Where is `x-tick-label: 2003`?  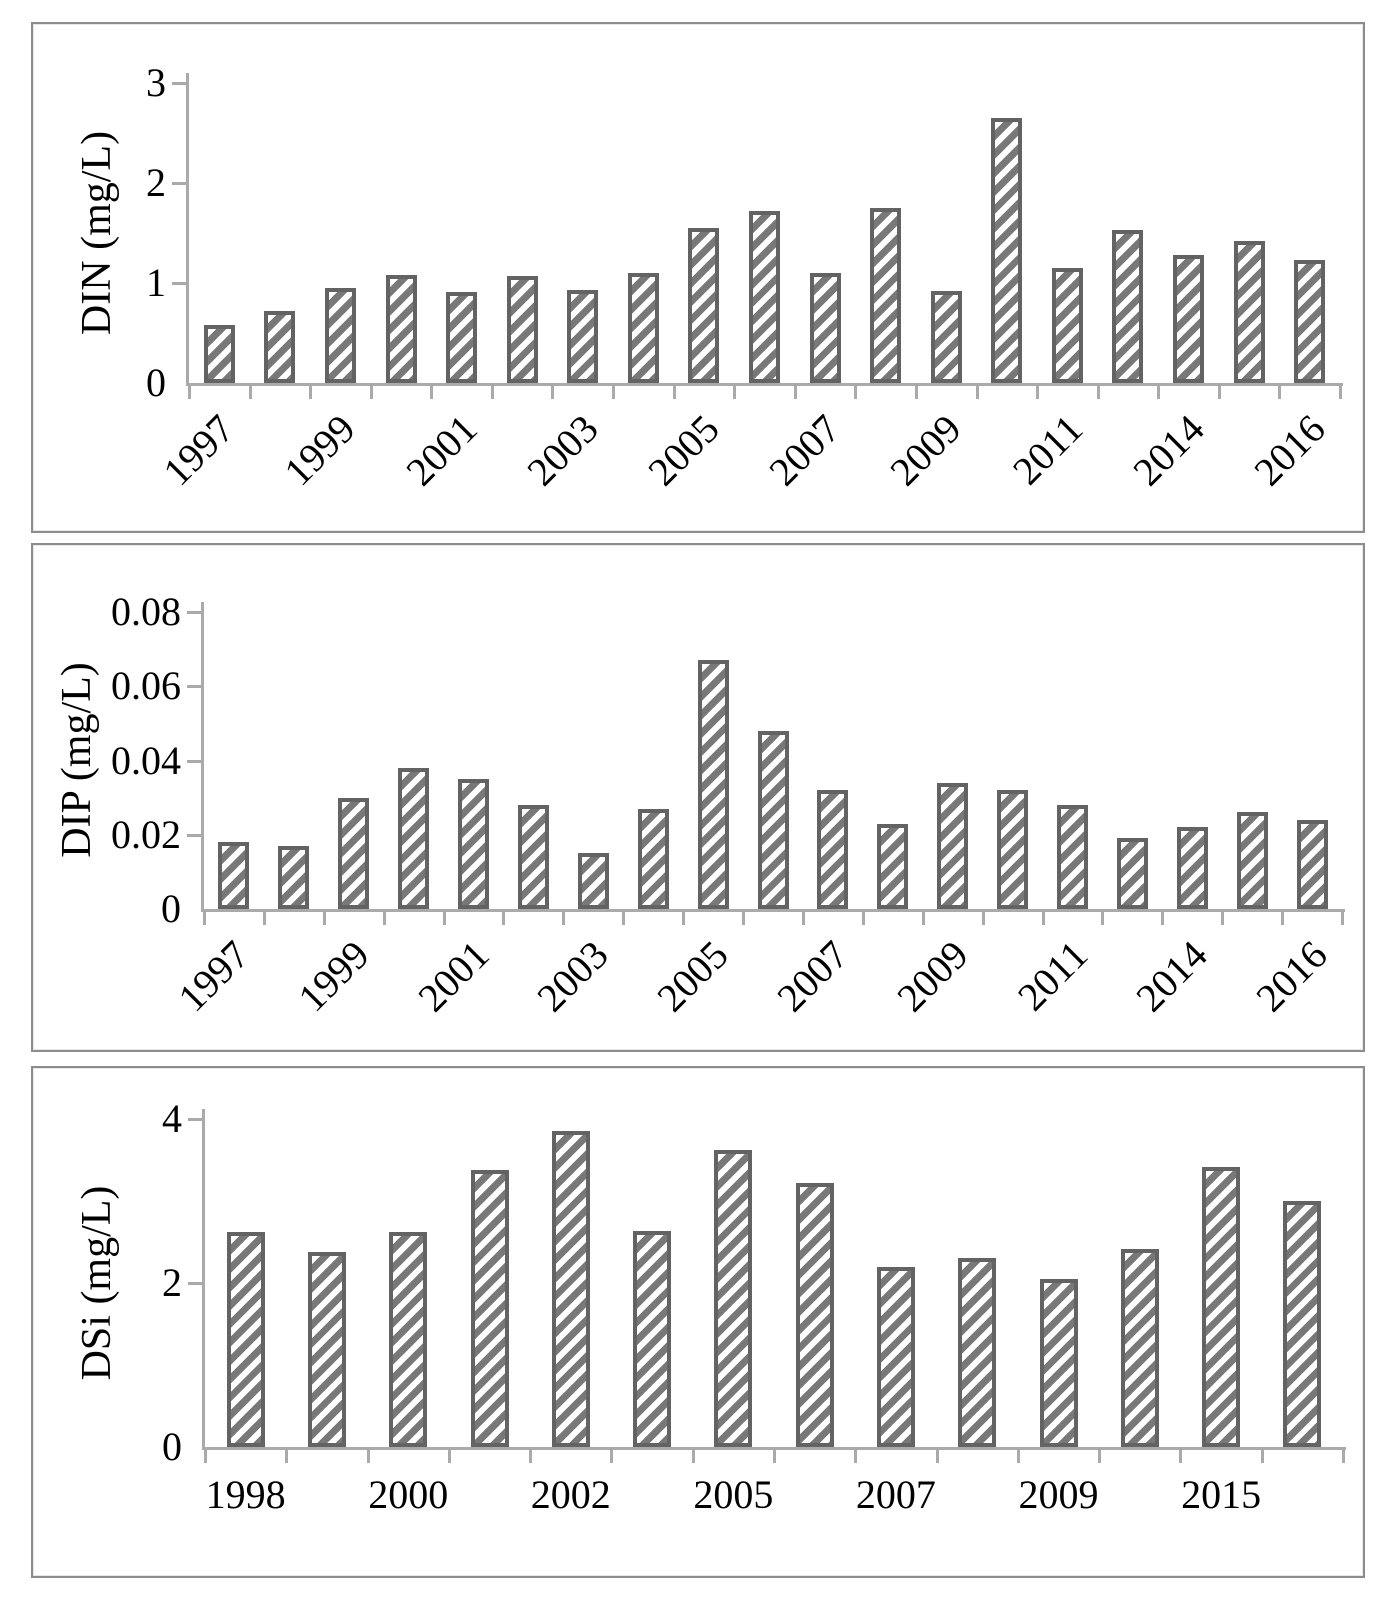 x-tick-label: 2003 is located at coordinates (573, 976).